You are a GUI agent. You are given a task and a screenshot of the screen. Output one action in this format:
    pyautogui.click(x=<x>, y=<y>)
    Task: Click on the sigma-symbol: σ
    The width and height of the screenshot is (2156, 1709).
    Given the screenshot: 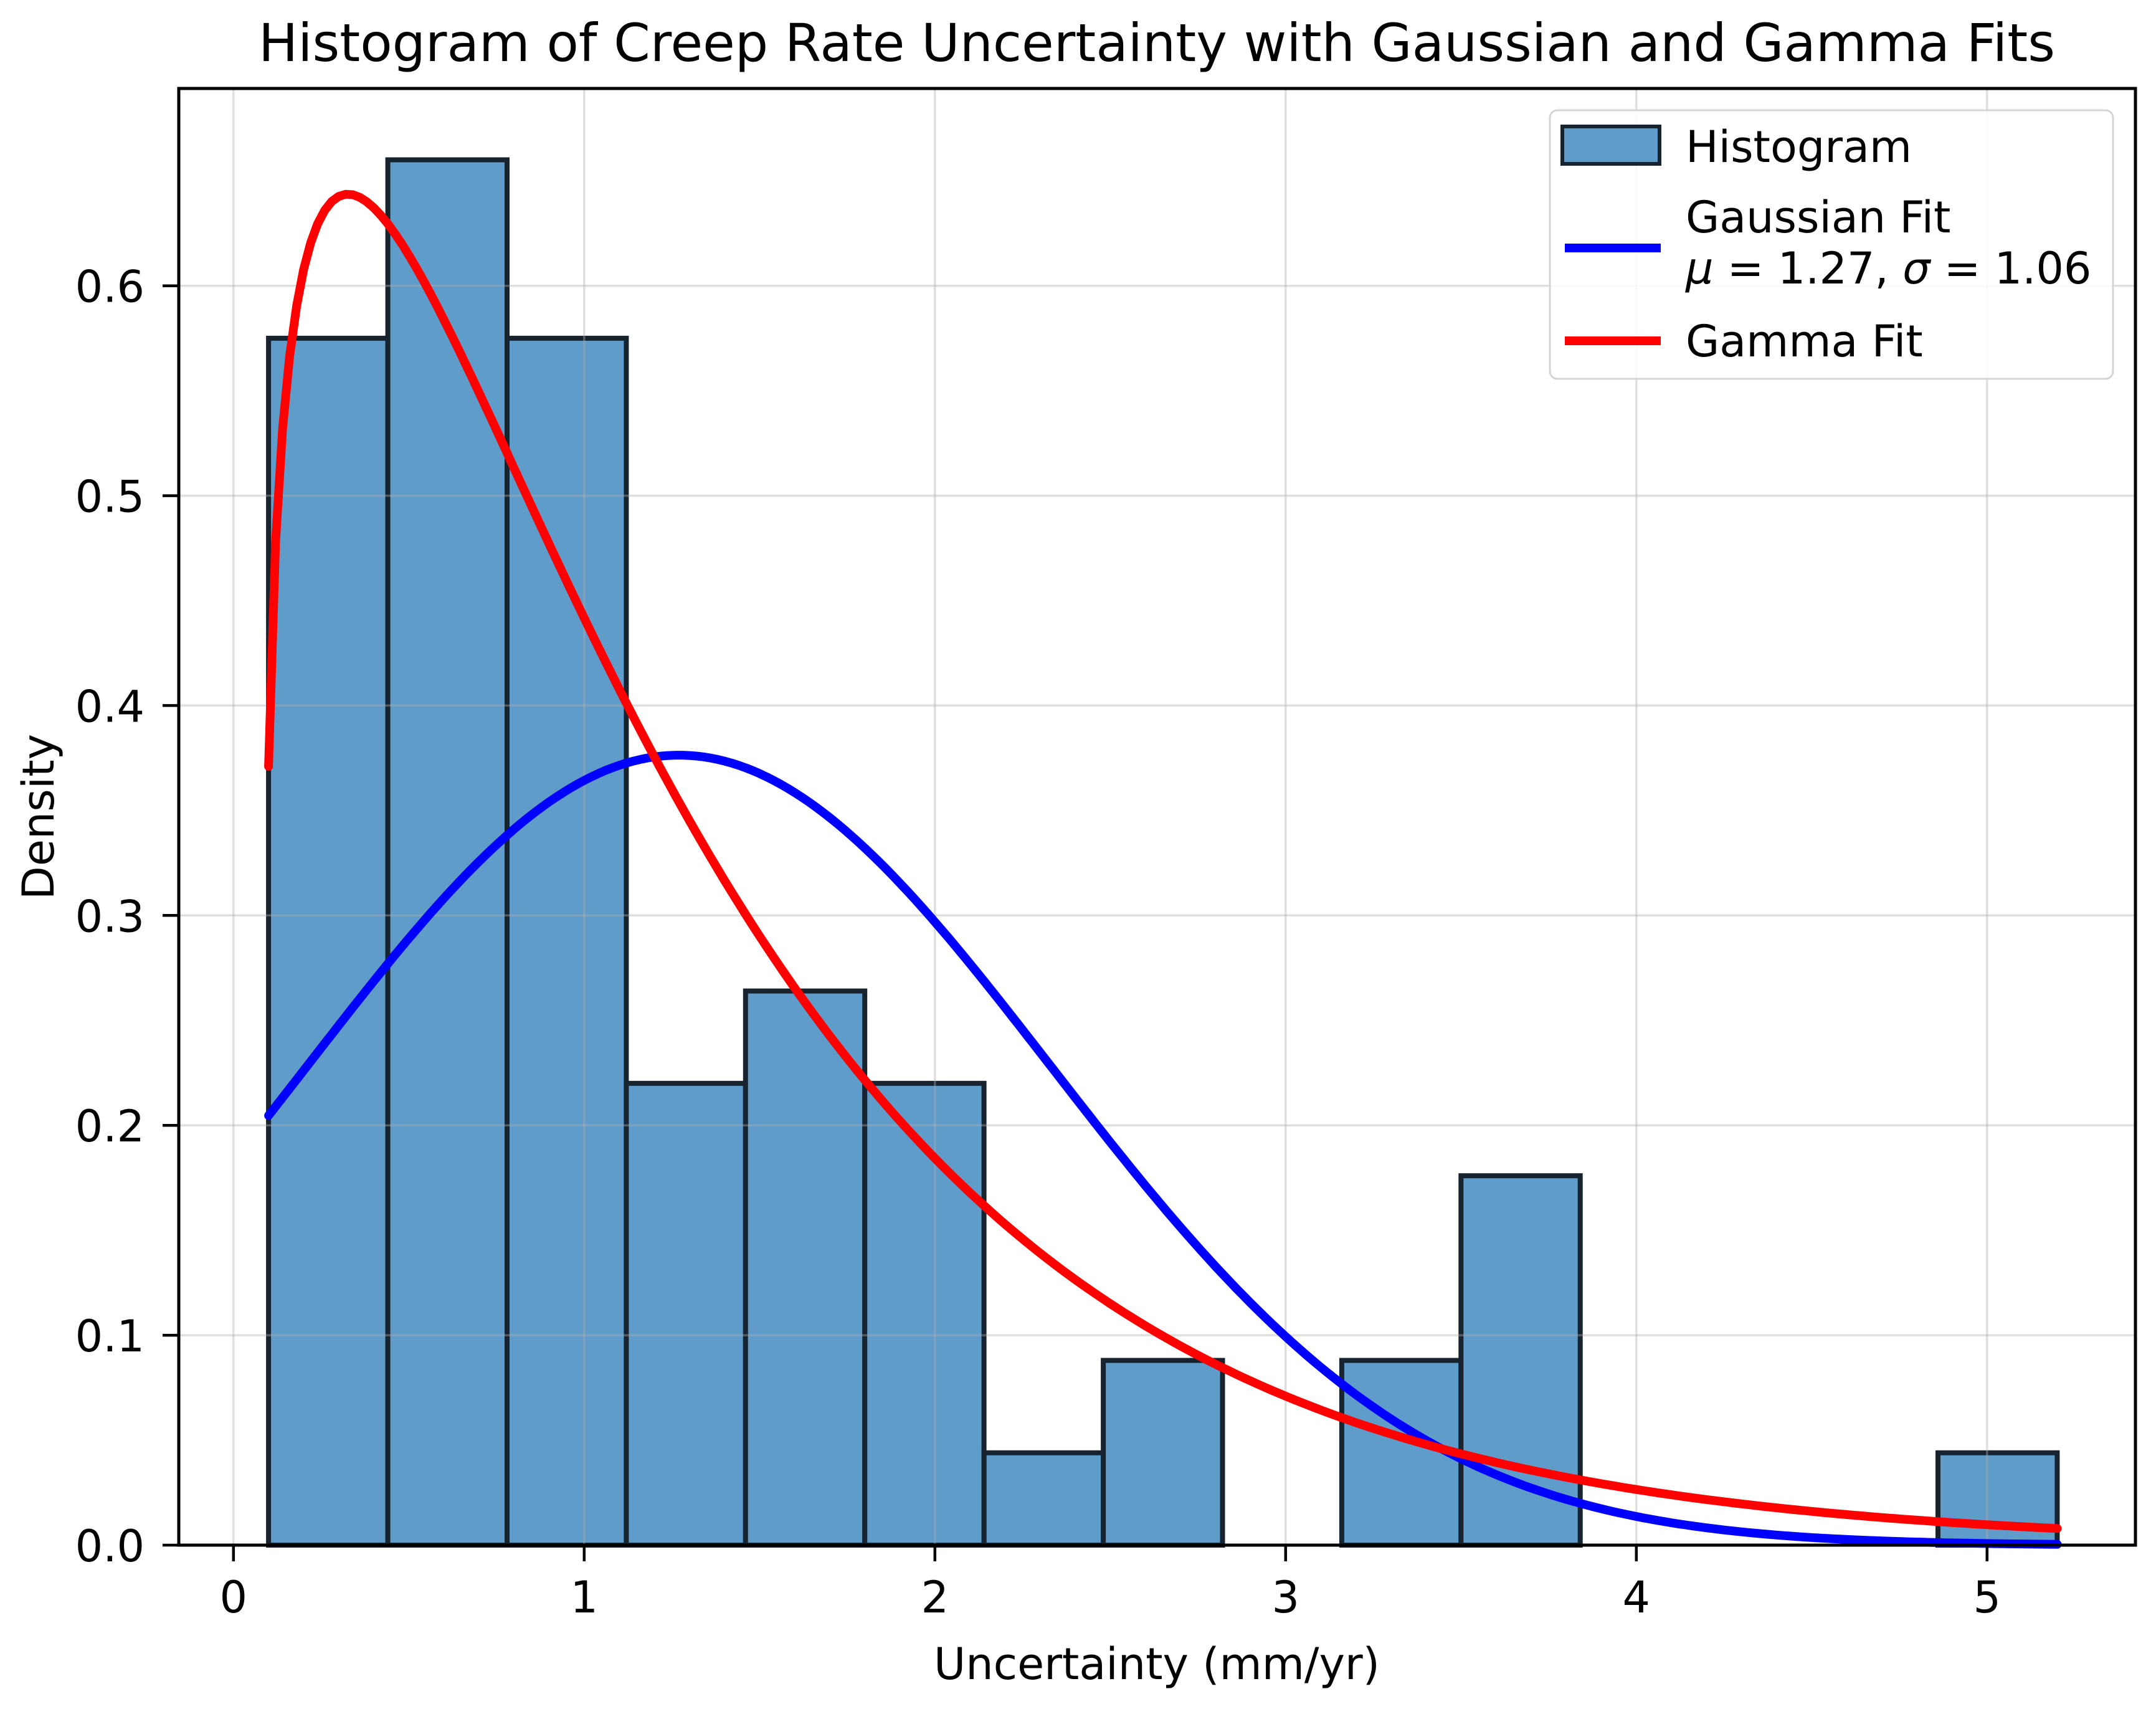 What is the action you would take?
    pyautogui.click(x=1917, y=268)
    